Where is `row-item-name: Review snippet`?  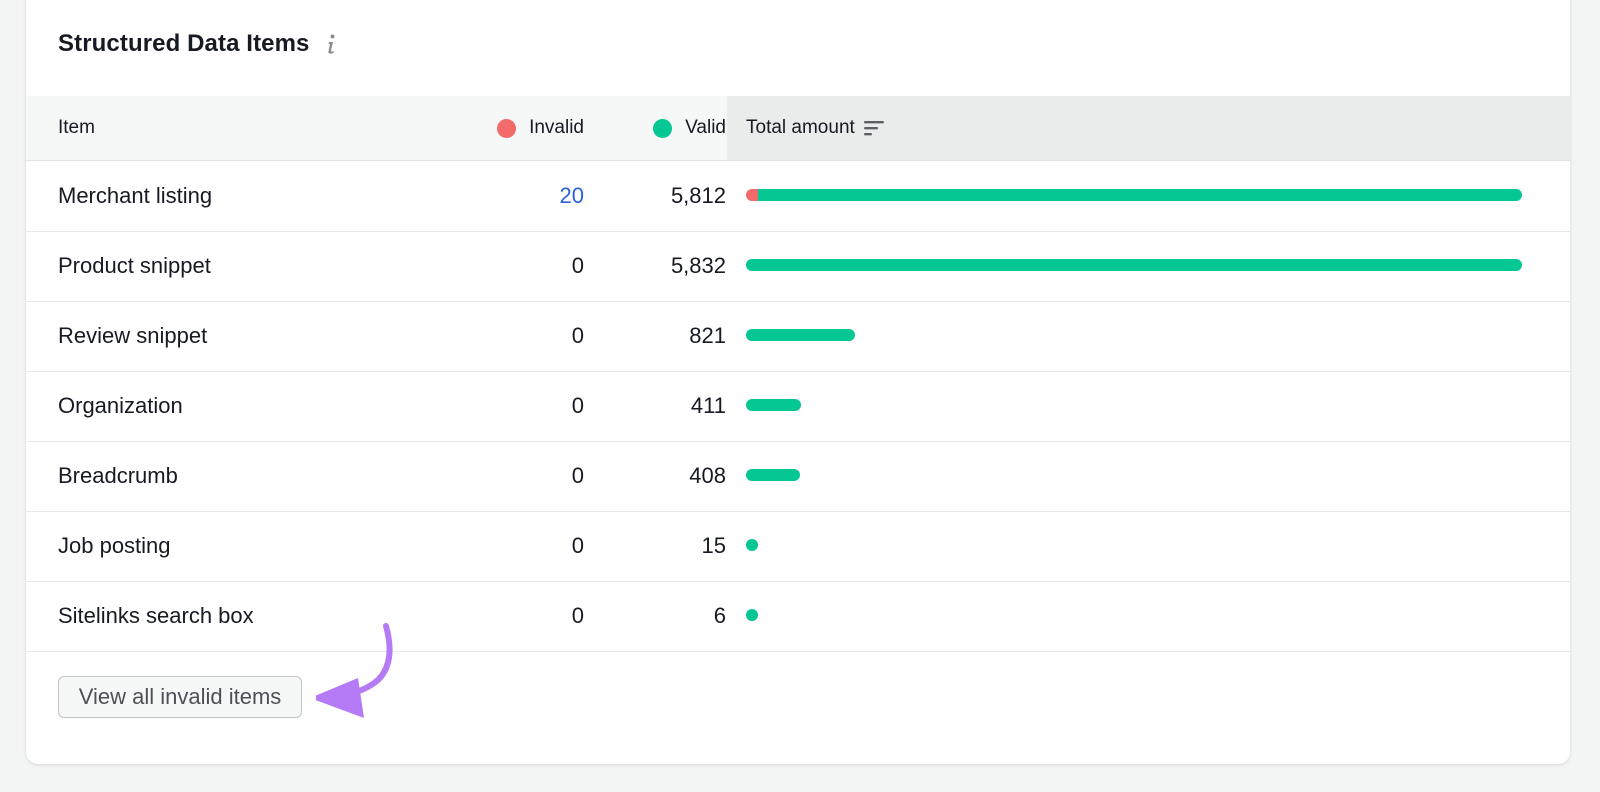 row-item-name: Review snippet is located at coordinates (133, 335).